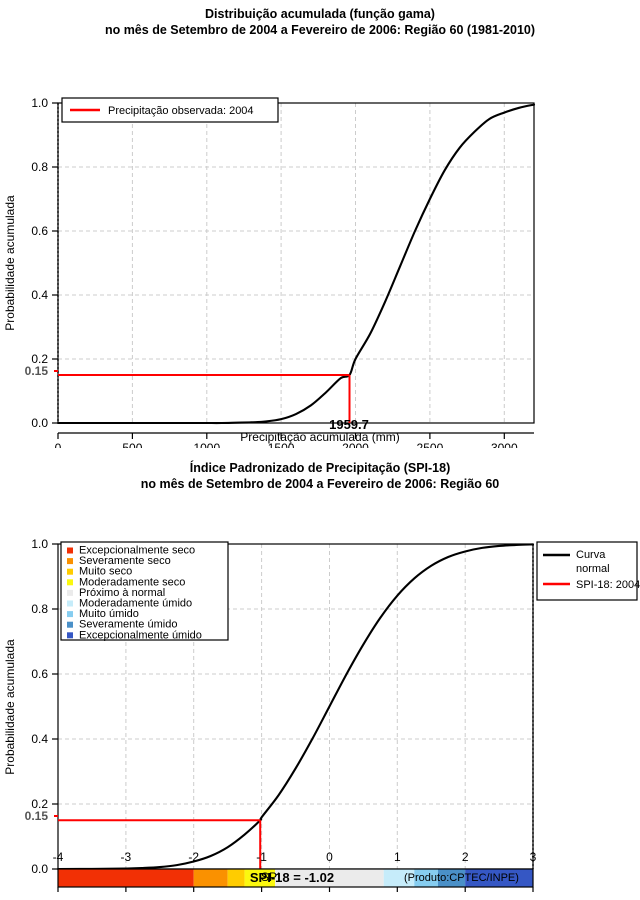 The width and height of the screenshot is (640, 900). I want to click on spi-x-axis-title: SPI, so click(271, 877).